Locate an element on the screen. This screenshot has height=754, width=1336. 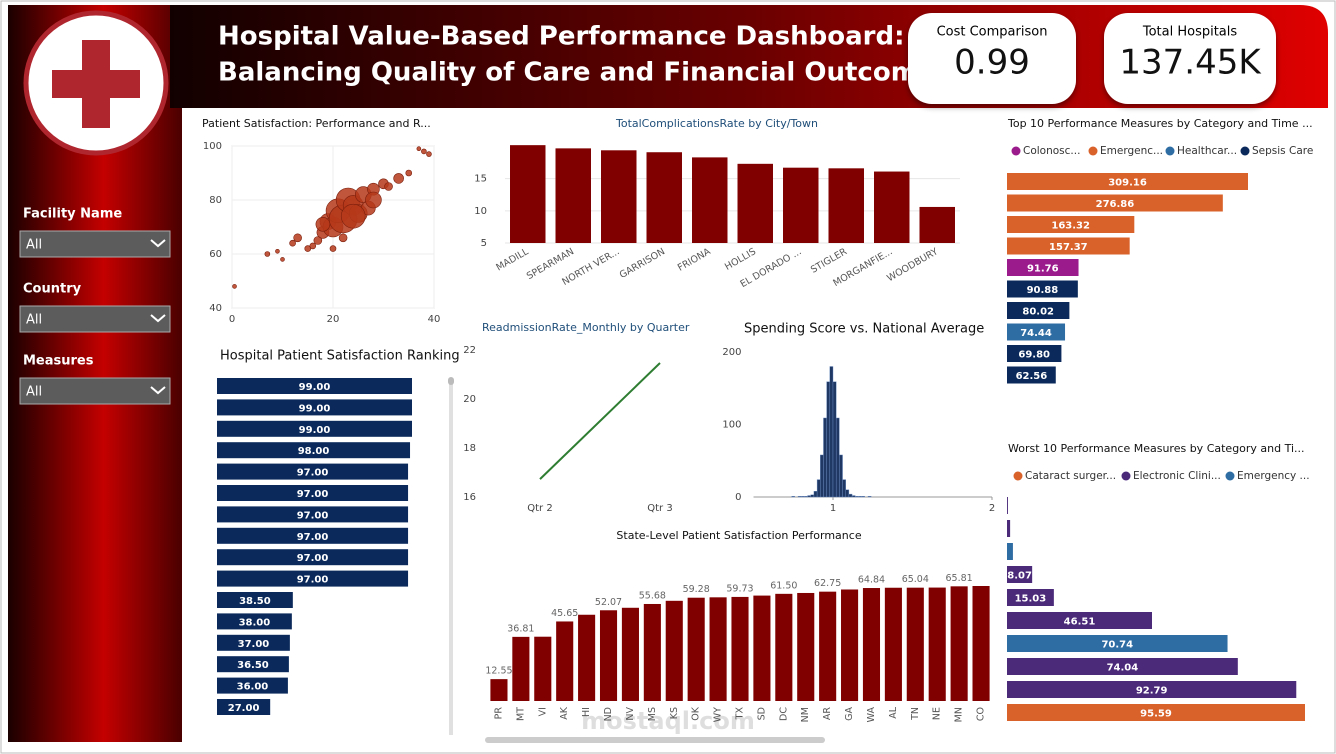
x-tick-label: AK is located at coordinates (564, 712).